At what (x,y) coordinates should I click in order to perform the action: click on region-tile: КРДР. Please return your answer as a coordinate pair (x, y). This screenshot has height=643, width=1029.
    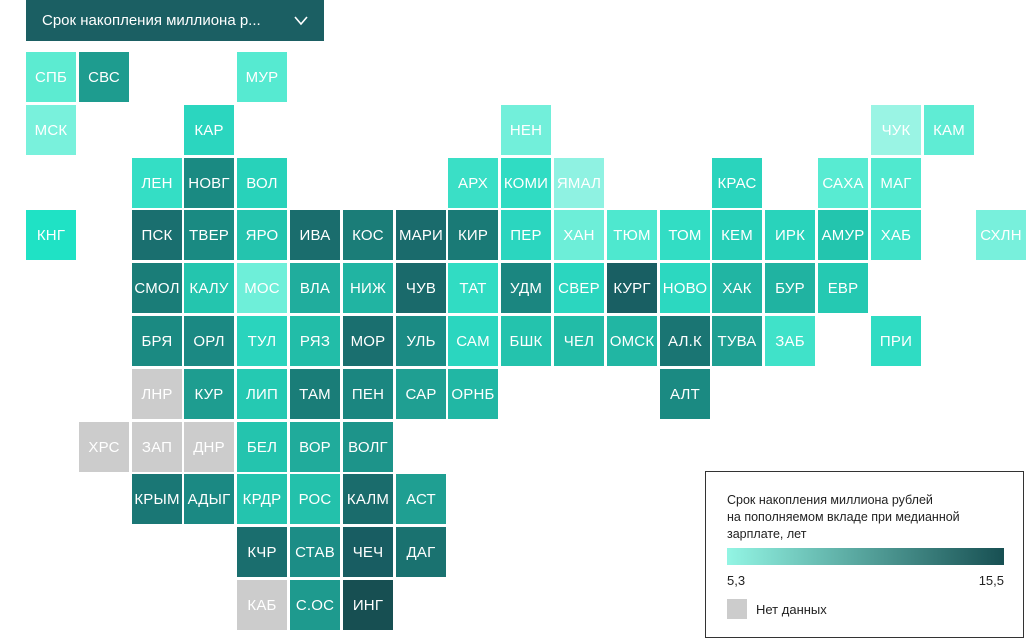
    Looking at the image, I should click on (262, 499).